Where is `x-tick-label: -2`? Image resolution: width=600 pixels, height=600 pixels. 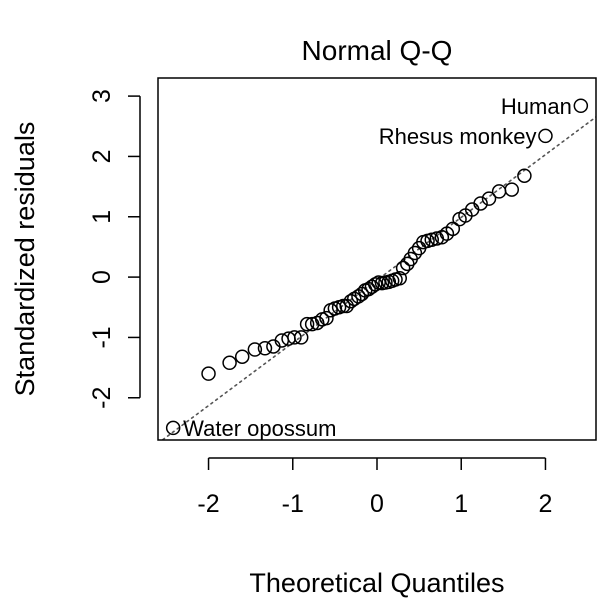 x-tick-label: -2 is located at coordinates (208, 504).